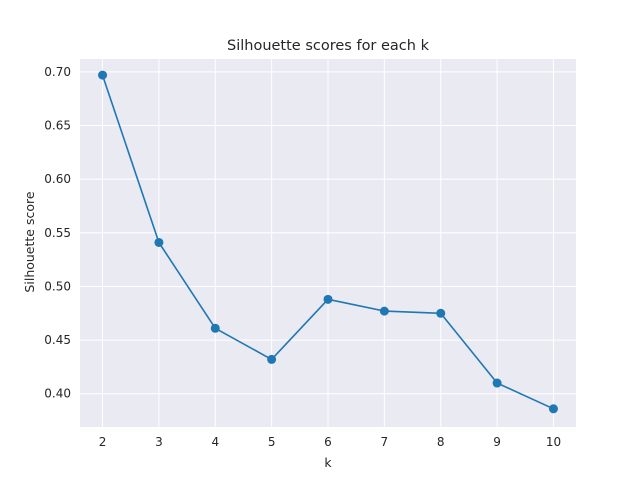 The width and height of the screenshot is (640, 485). What do you see at coordinates (385, 442) in the screenshot?
I see `x-tick-label: 7` at bounding box center [385, 442].